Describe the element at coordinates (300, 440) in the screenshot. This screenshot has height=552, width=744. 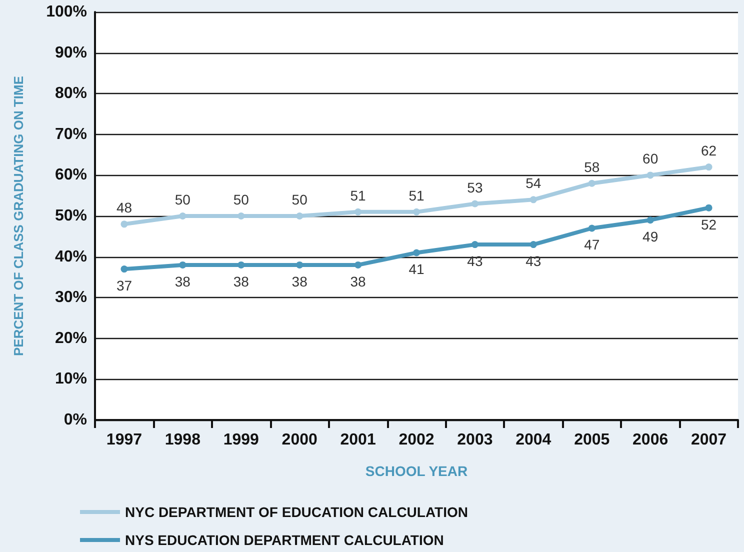
I see `x-tick-label: 2000` at that location.